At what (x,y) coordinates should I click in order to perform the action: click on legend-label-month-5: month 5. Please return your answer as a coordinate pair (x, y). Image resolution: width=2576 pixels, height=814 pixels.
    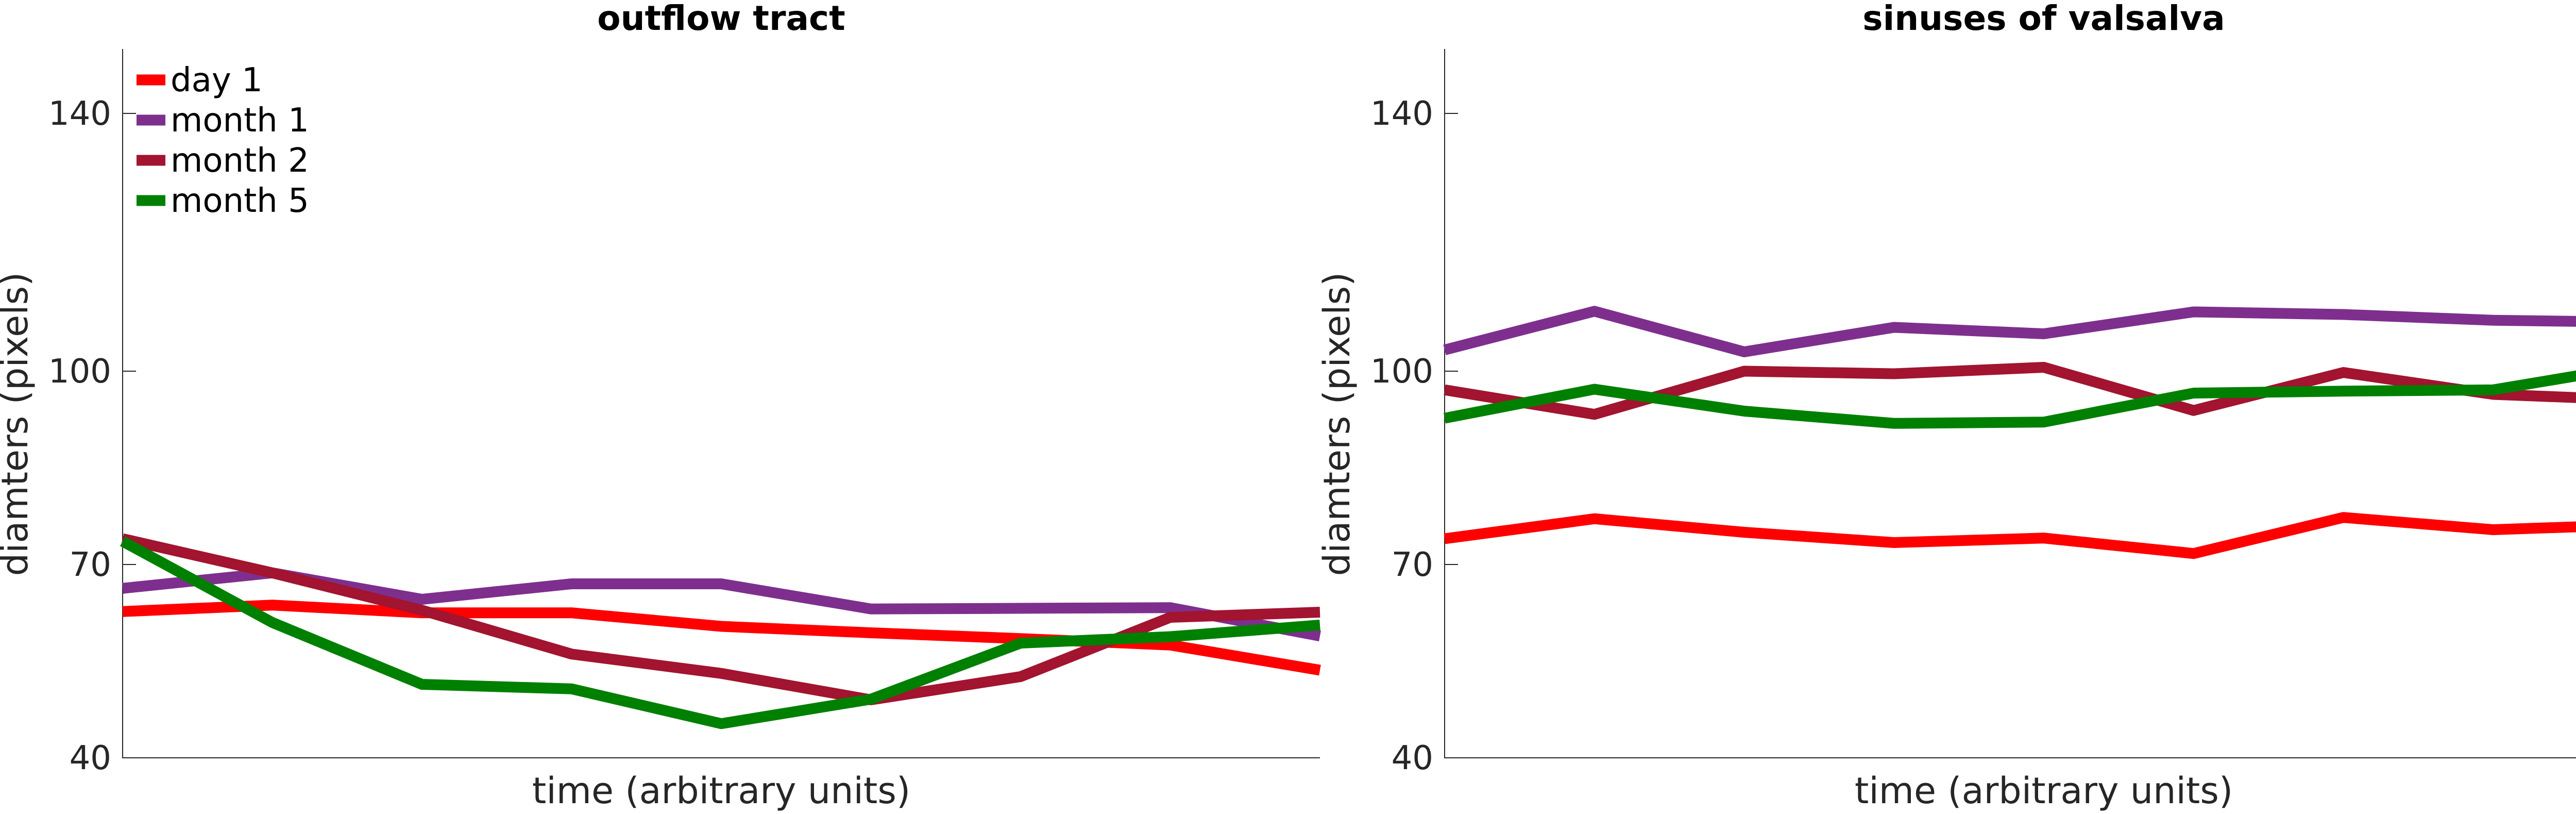
    Looking at the image, I should click on (240, 201).